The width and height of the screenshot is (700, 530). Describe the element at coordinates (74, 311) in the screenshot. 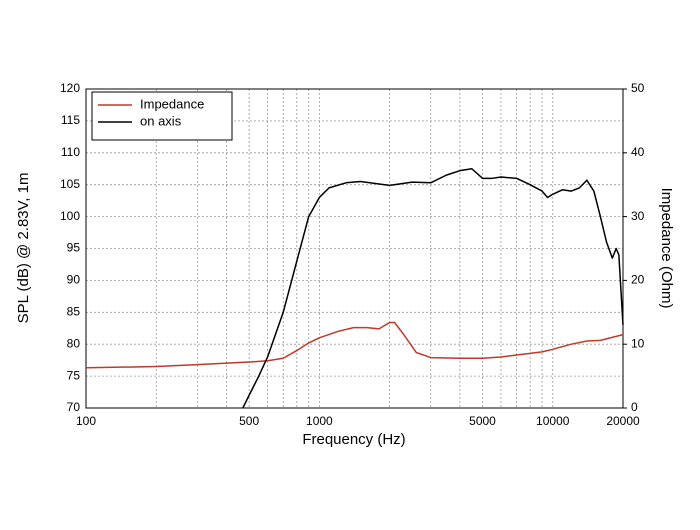

I see `y-tick-label: 85` at that location.